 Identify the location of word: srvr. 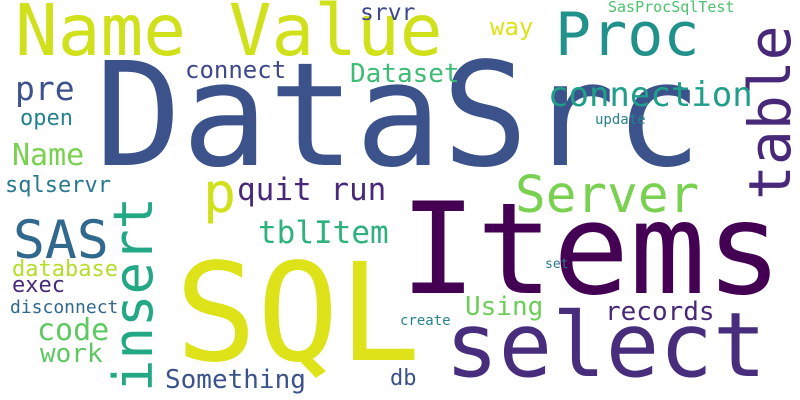
(387, 13).